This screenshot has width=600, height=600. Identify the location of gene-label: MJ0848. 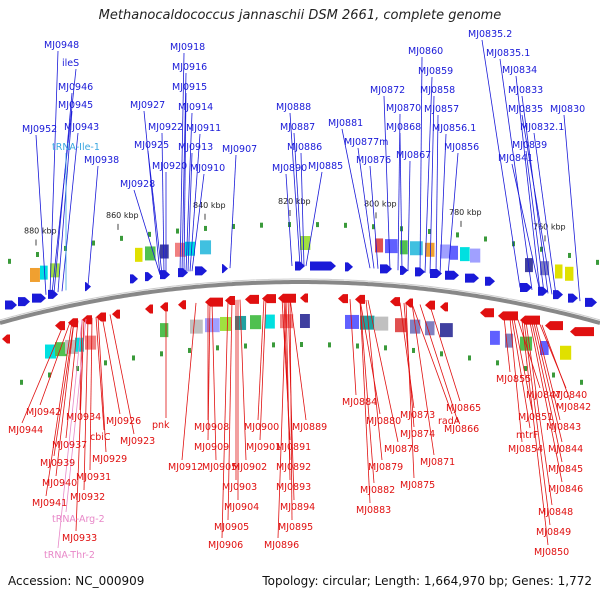
(555, 512).